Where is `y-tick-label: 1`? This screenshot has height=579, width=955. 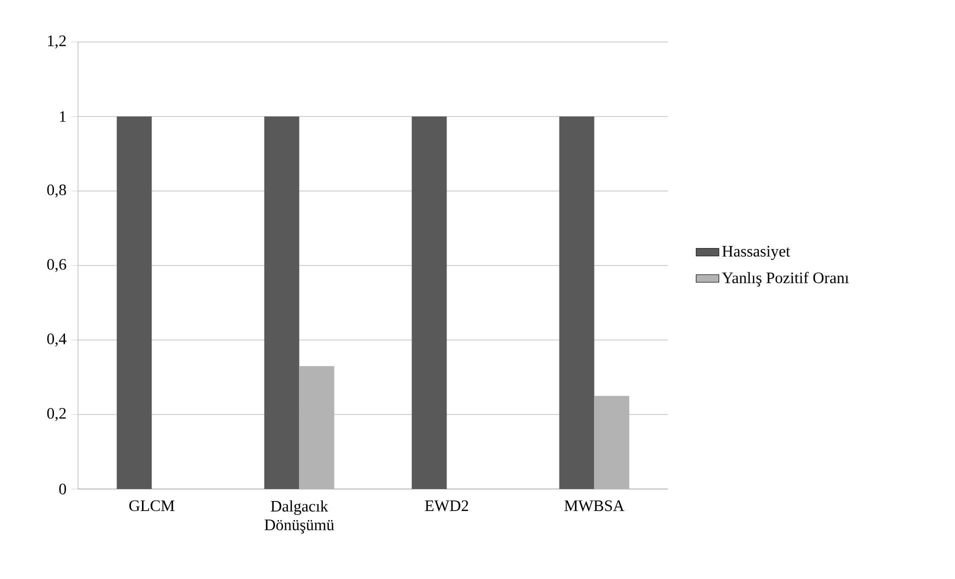 y-tick-label: 1 is located at coordinates (63, 116).